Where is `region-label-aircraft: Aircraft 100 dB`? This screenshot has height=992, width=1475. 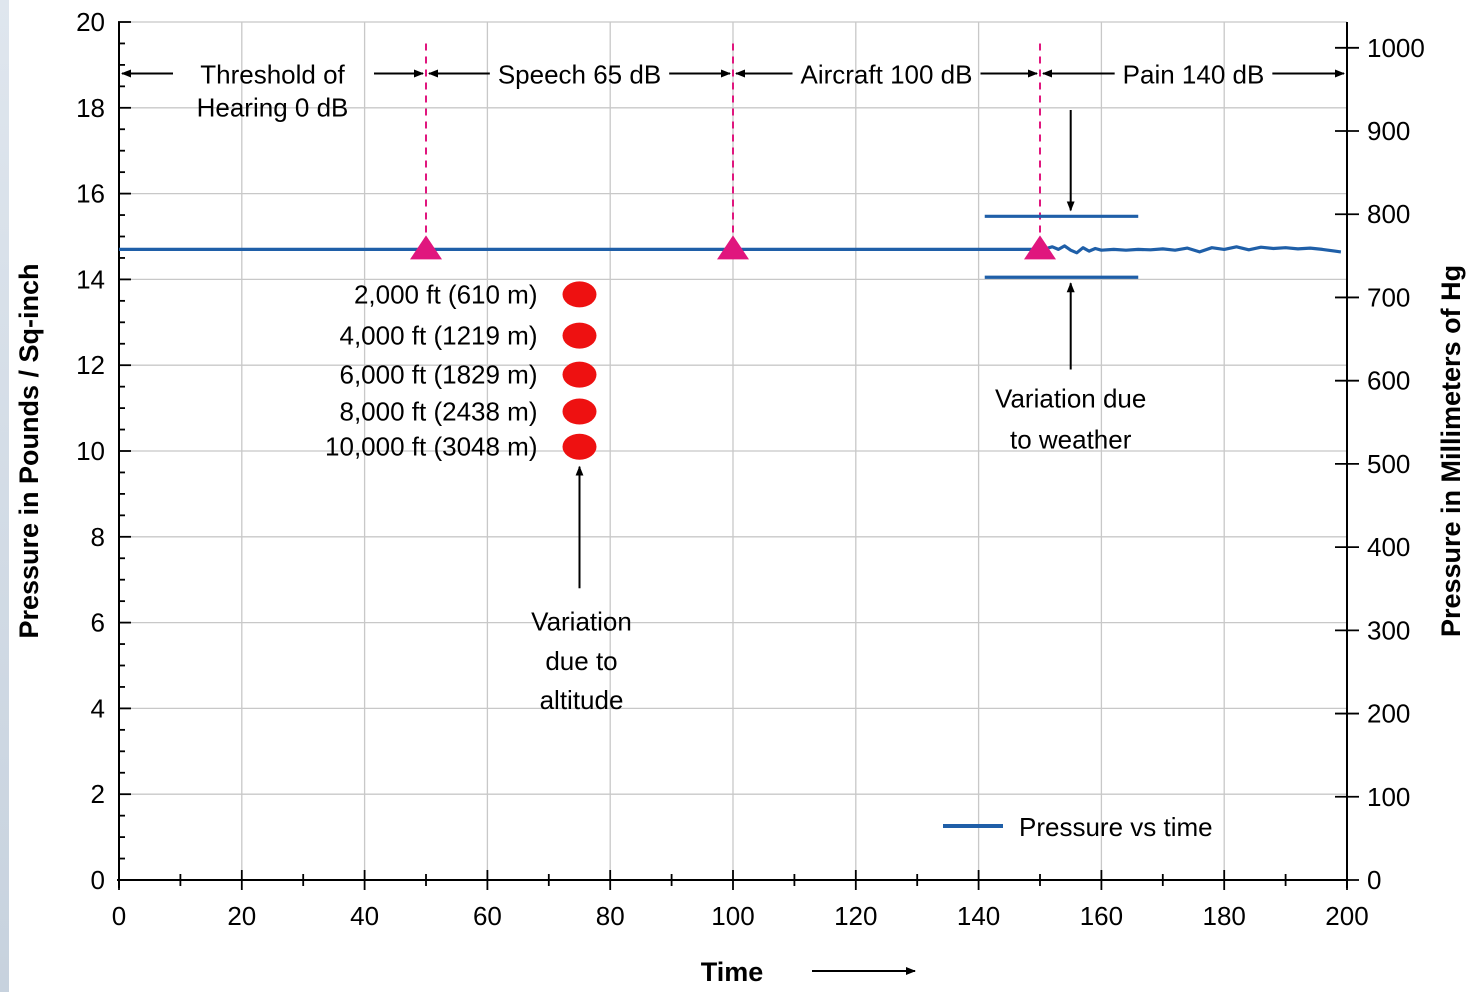 region-label-aircraft: Aircraft 100 dB is located at coordinates (887, 74).